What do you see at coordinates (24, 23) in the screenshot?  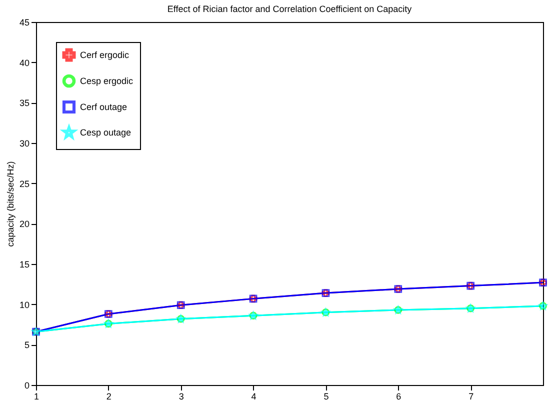 I see `y-tick-label: 45` at bounding box center [24, 23].